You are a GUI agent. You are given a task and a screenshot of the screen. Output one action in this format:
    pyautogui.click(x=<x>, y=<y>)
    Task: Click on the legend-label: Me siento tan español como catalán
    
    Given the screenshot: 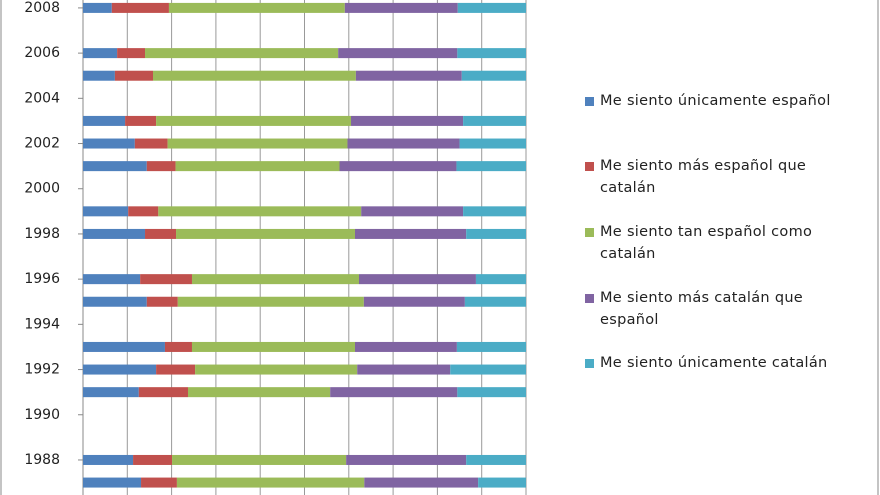 What is the action you would take?
    pyautogui.click(x=706, y=243)
    